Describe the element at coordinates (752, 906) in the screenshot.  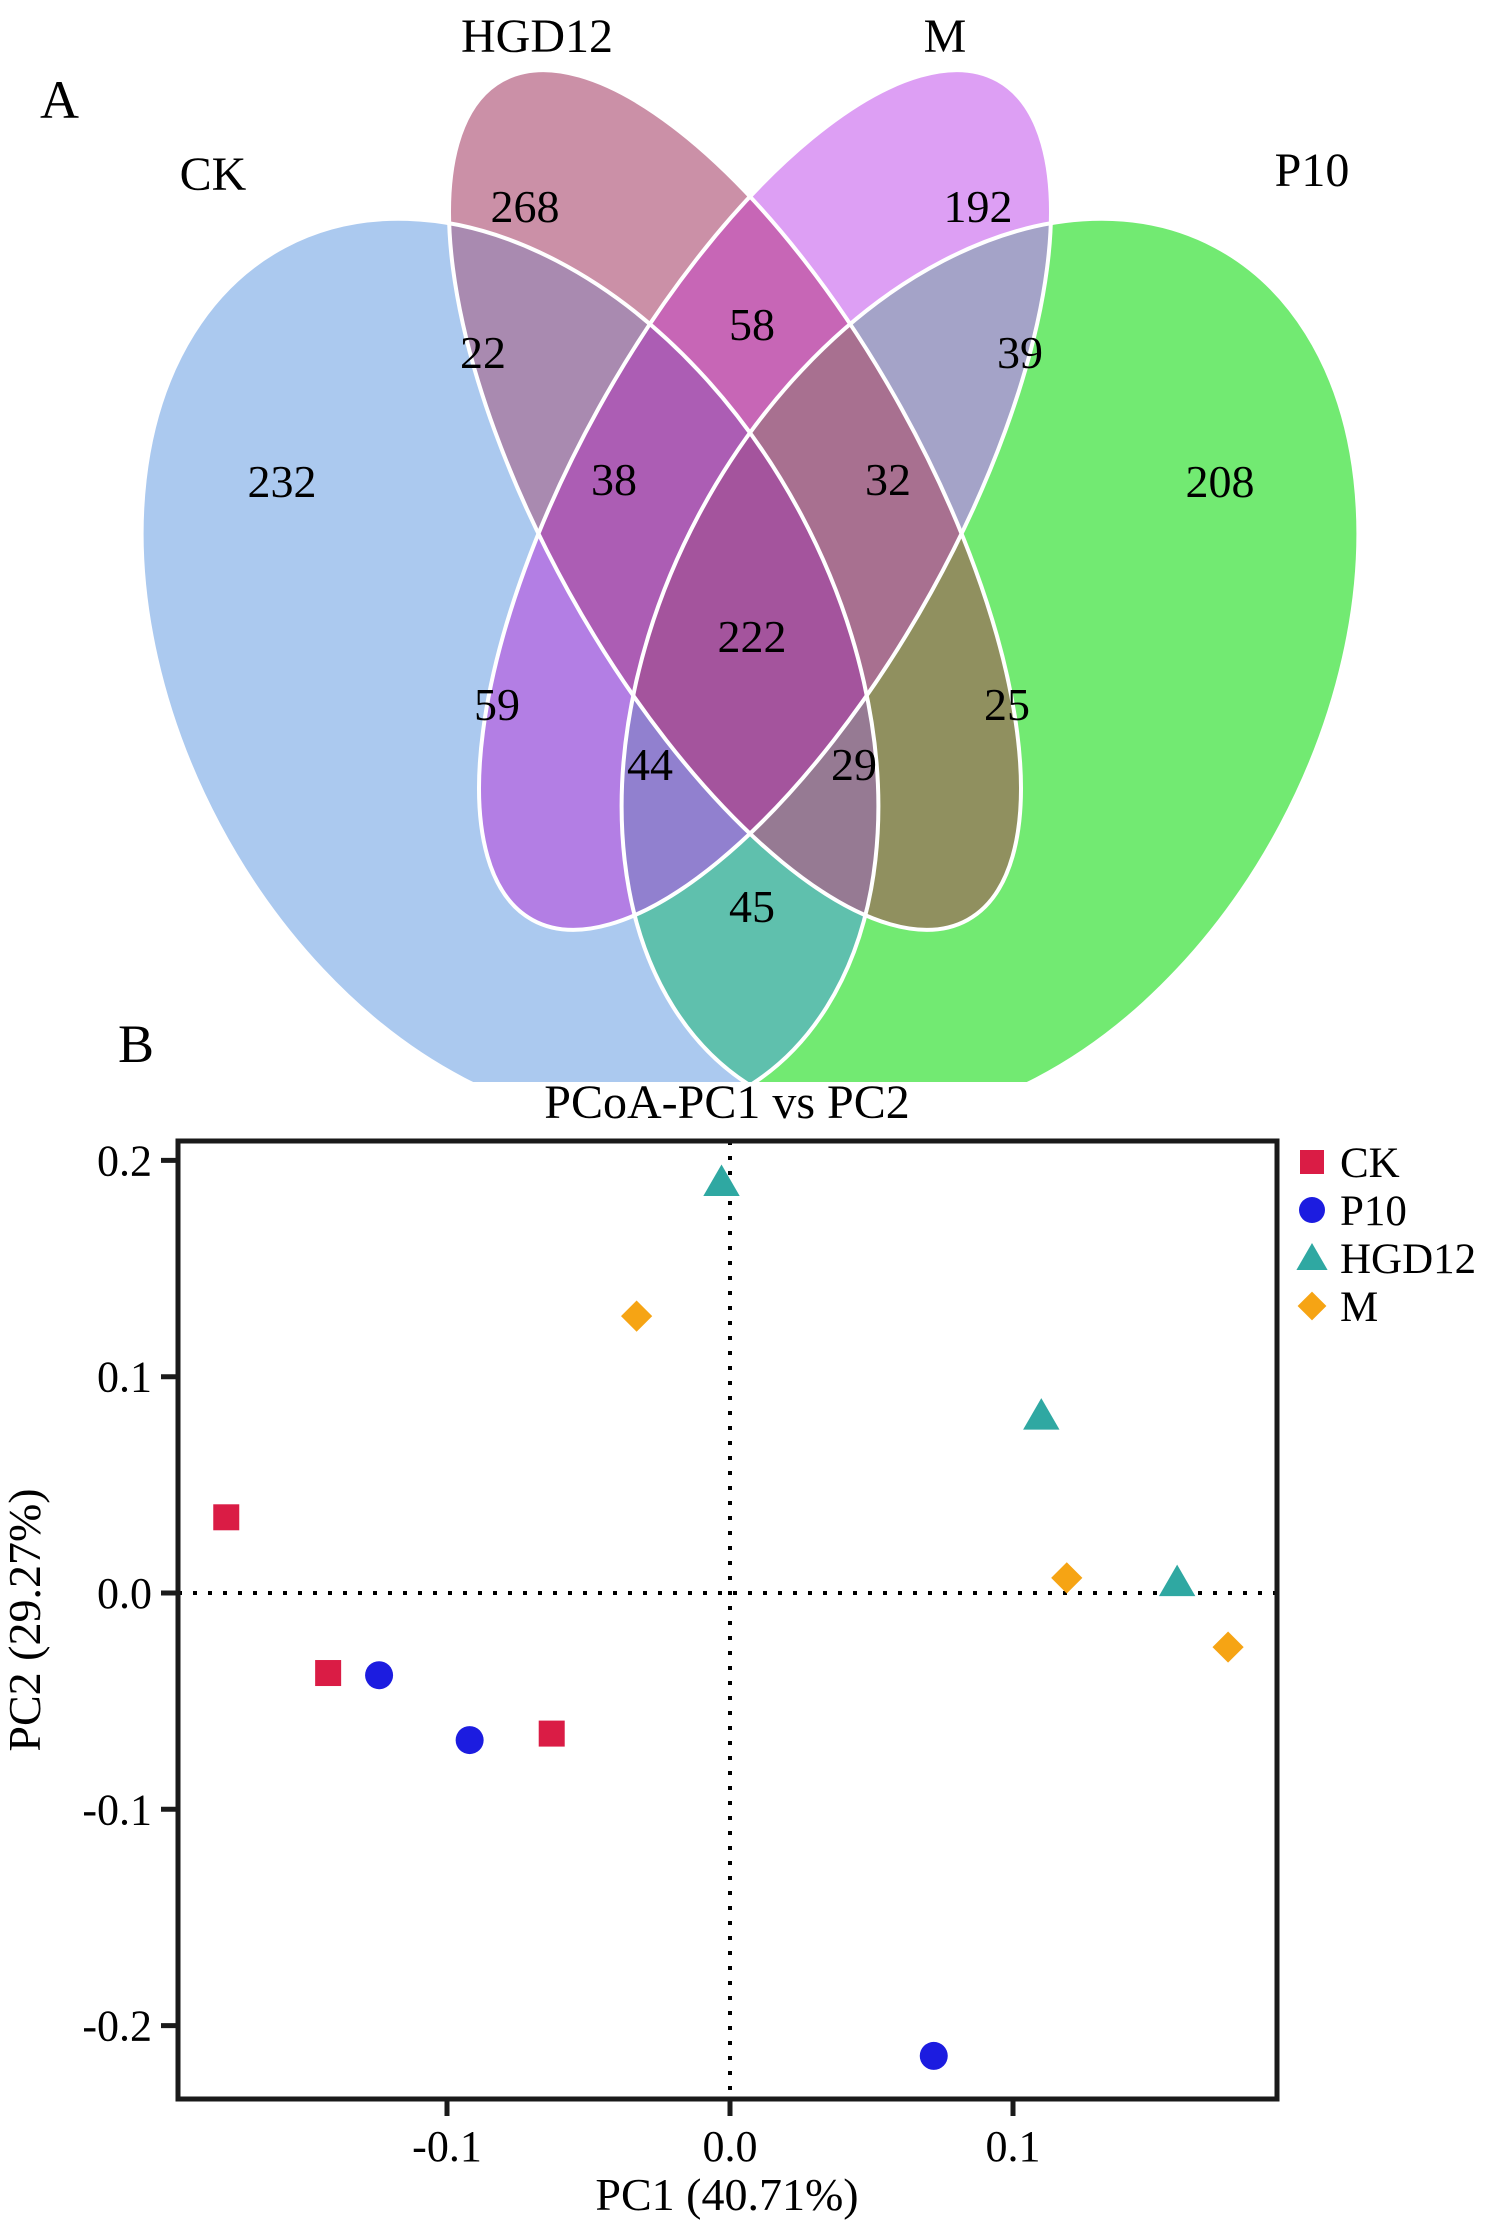
I see `venn-count-ck-p10: 45` at that location.